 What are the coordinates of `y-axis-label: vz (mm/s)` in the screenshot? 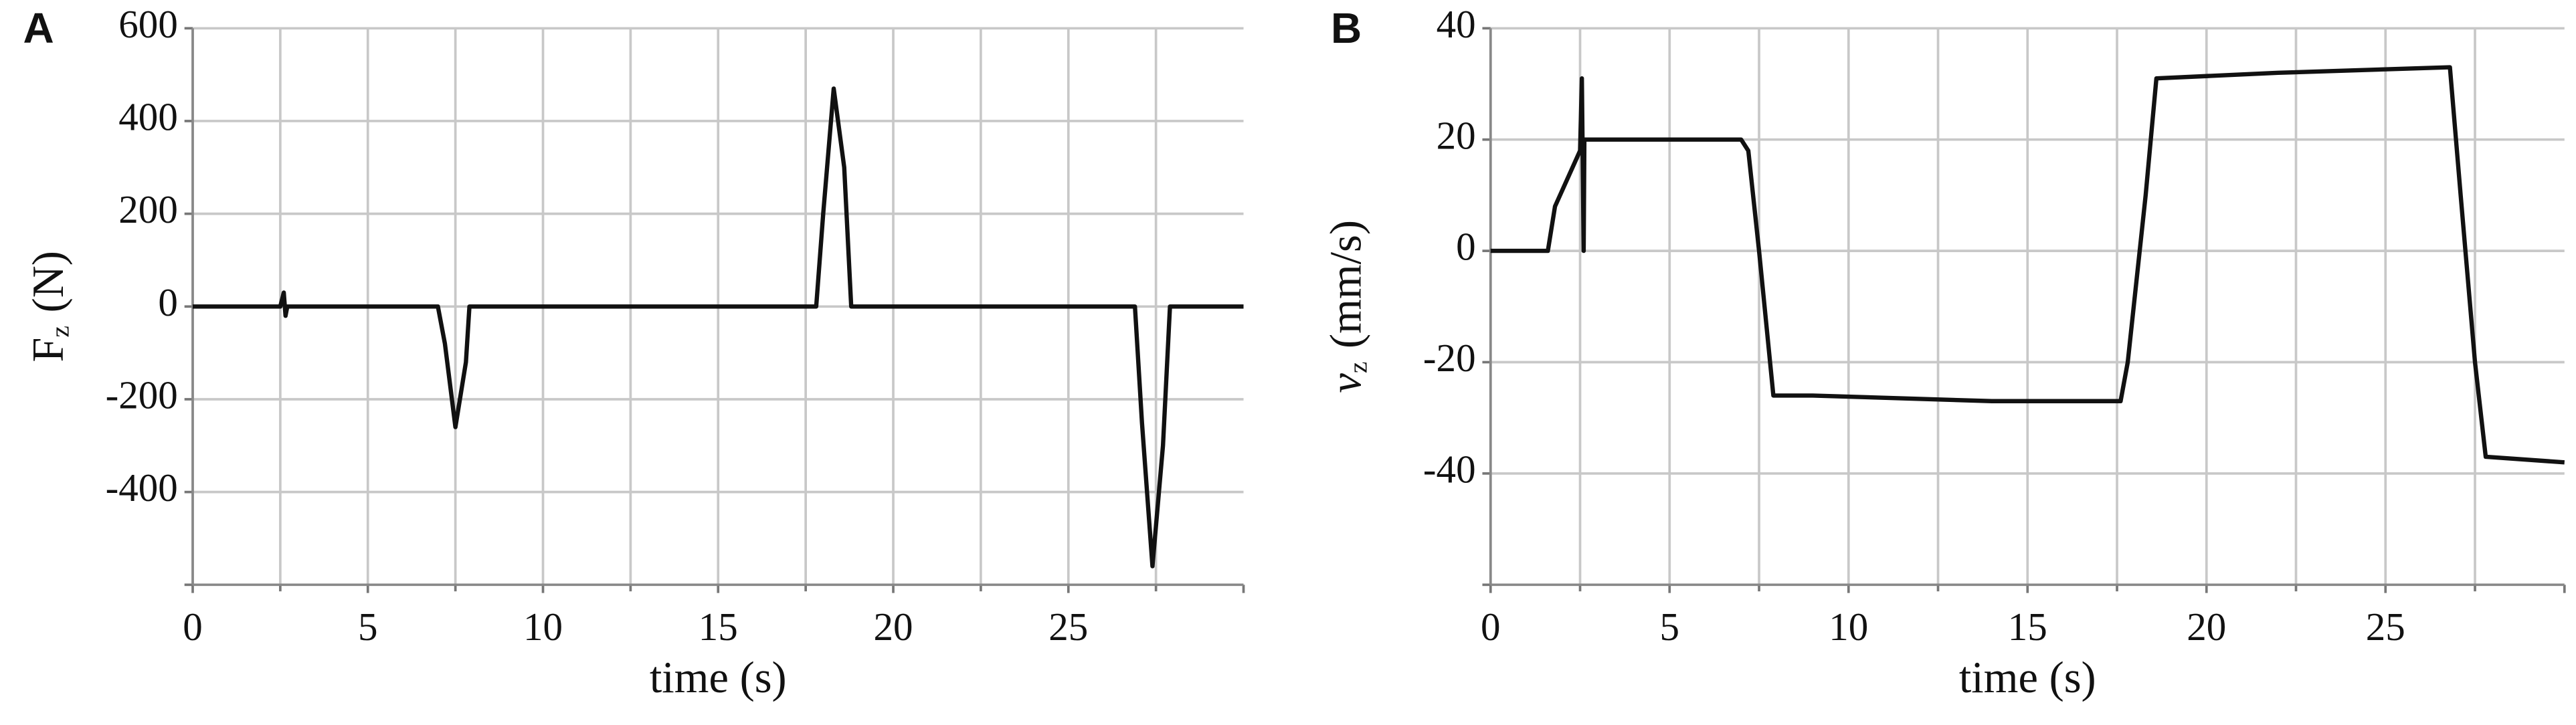 It's located at (1347, 306).